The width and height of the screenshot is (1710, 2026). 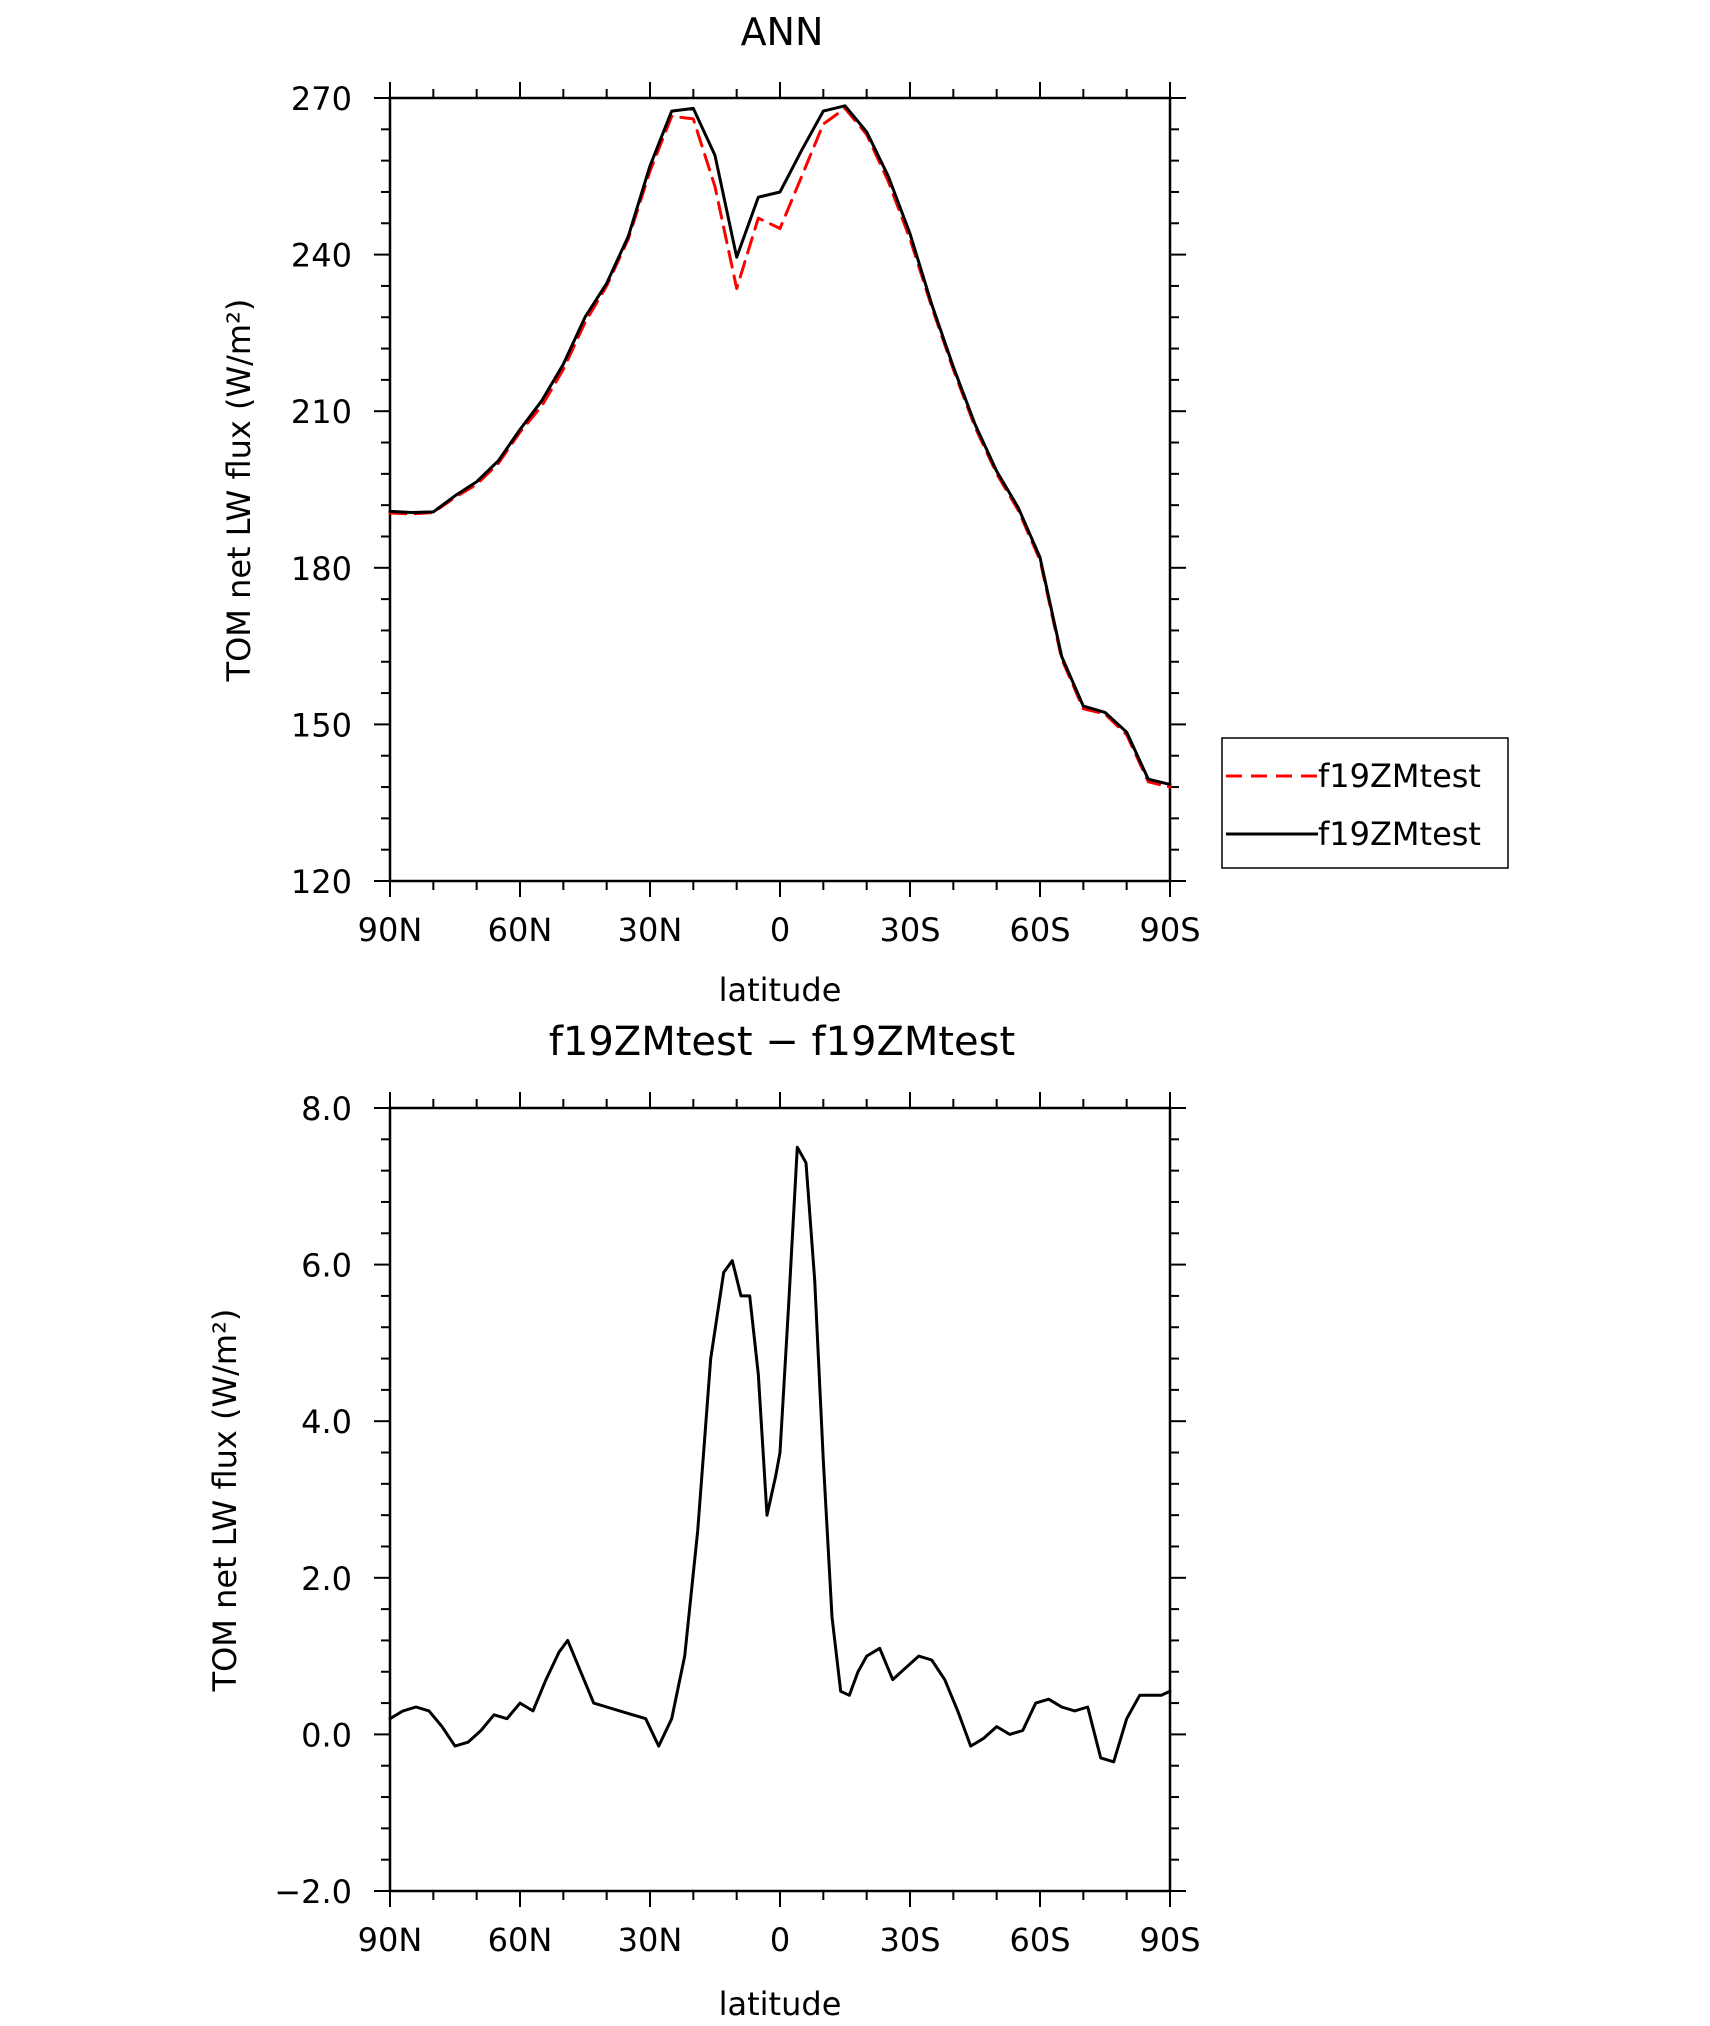 I want to click on panel-bottom-ylabel: TOM net LW flux (W/m²), so click(x=225, y=1501).